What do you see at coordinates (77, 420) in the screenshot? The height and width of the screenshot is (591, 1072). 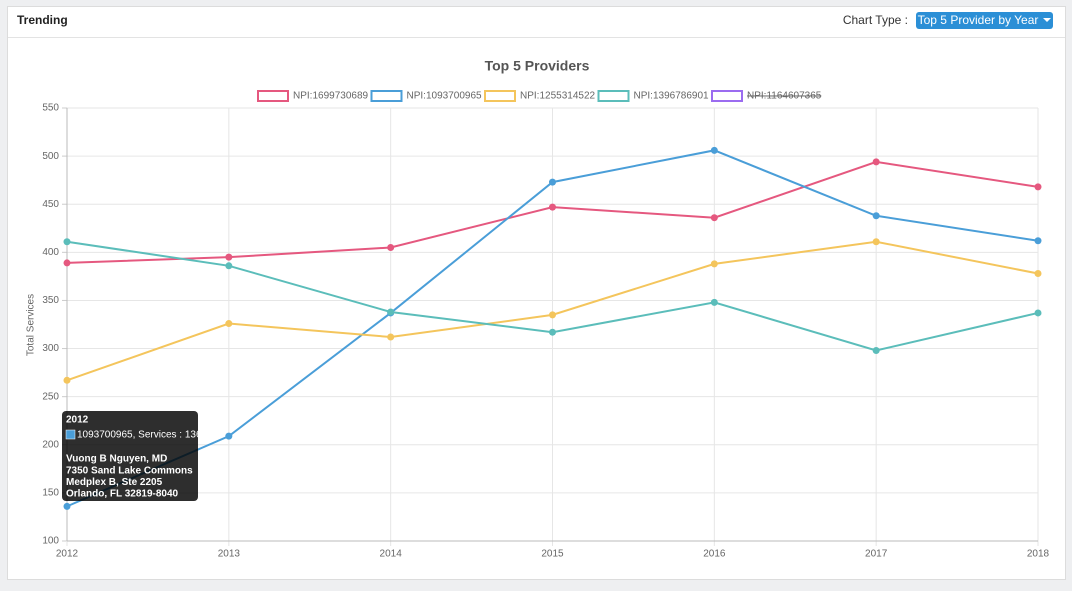 I see `tooltip-title: 2012` at bounding box center [77, 420].